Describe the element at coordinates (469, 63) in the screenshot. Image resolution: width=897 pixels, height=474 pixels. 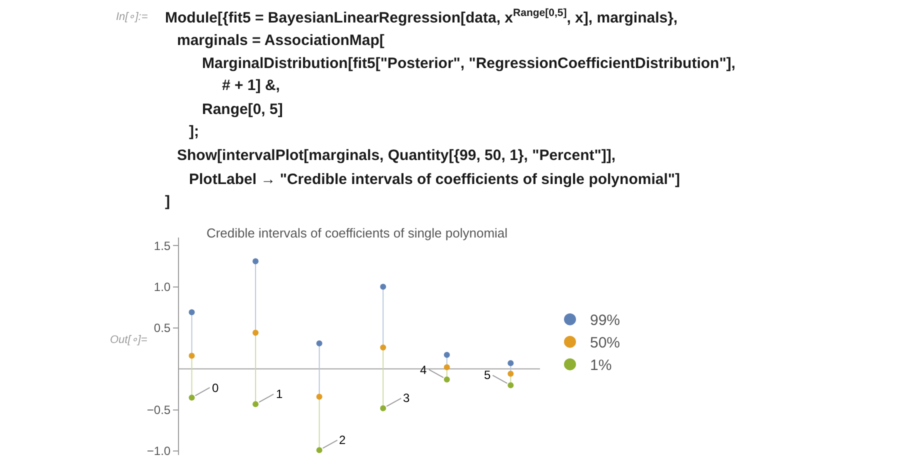
I see `text: MarginalDistribution[fit5["Posterior", "RegressionCoefficientDistribution"],` at that location.